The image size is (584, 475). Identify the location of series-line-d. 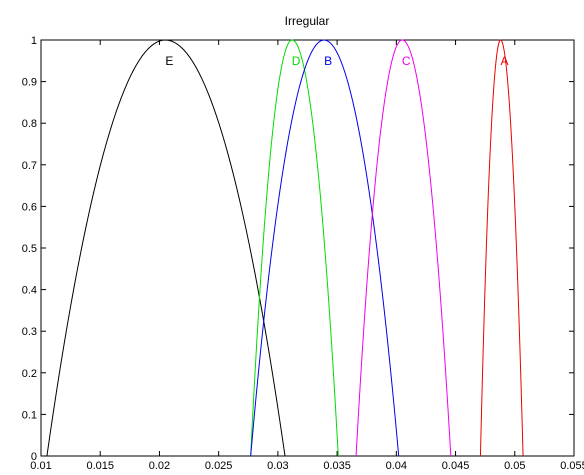
(294, 248).